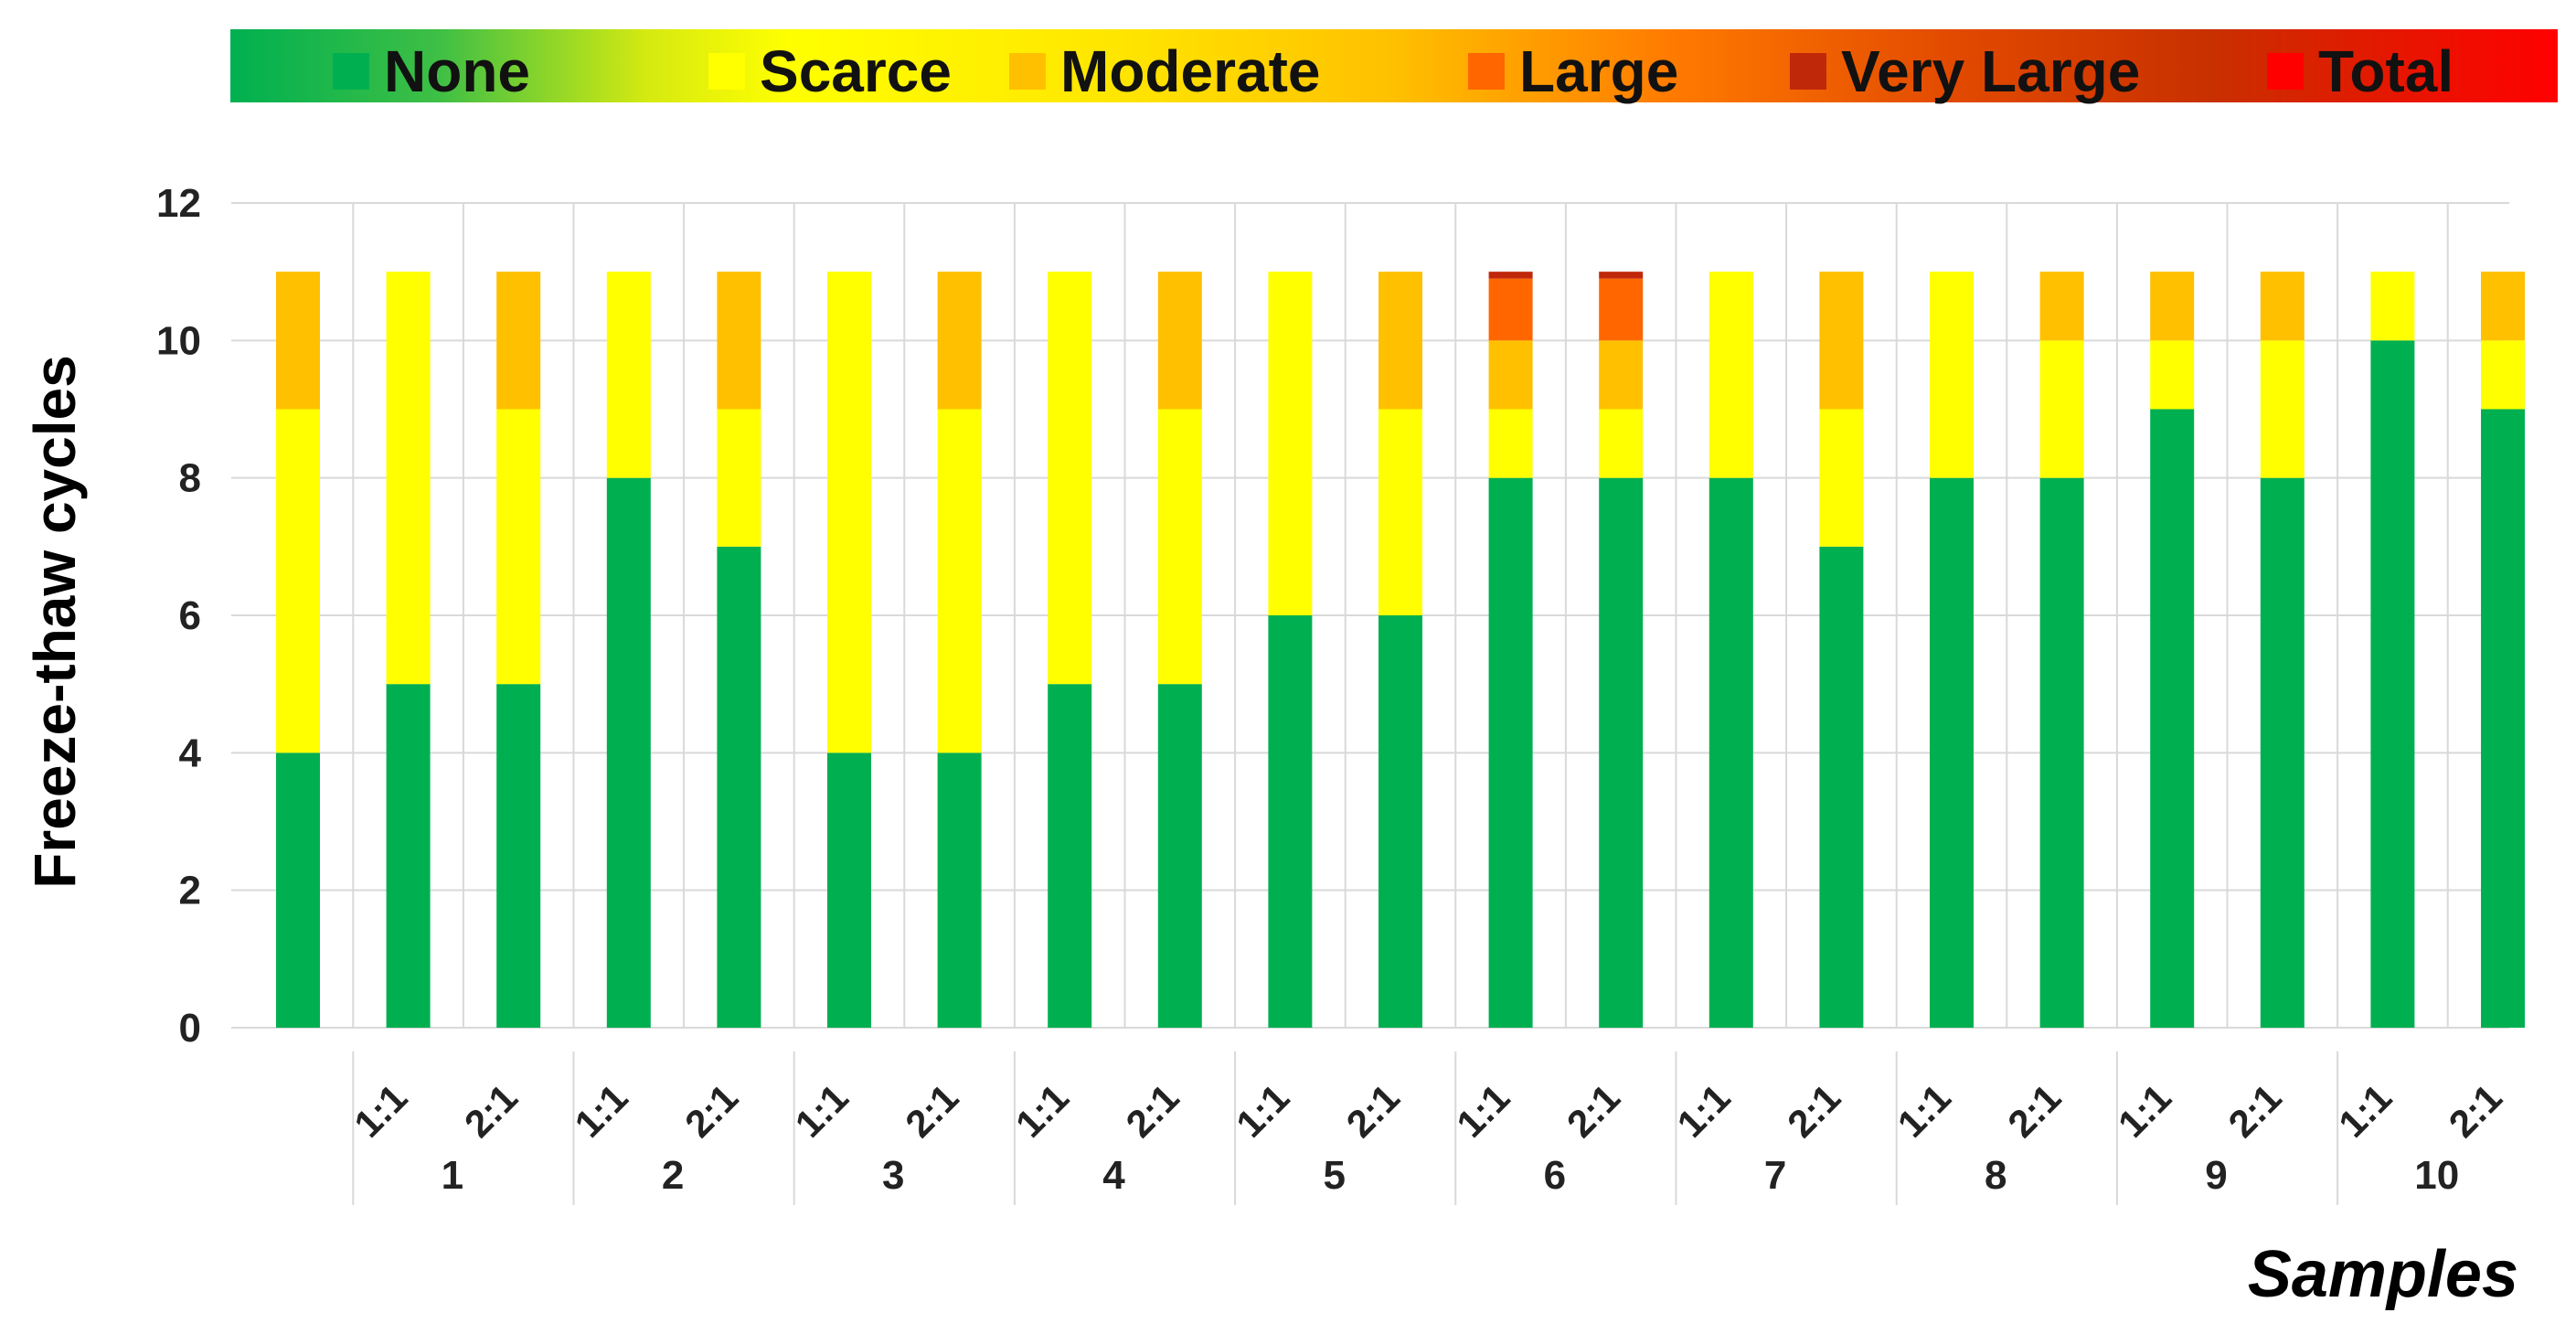 The height and width of the screenshot is (1334, 2576). I want to click on x-group-label: 7, so click(1775, 1175).